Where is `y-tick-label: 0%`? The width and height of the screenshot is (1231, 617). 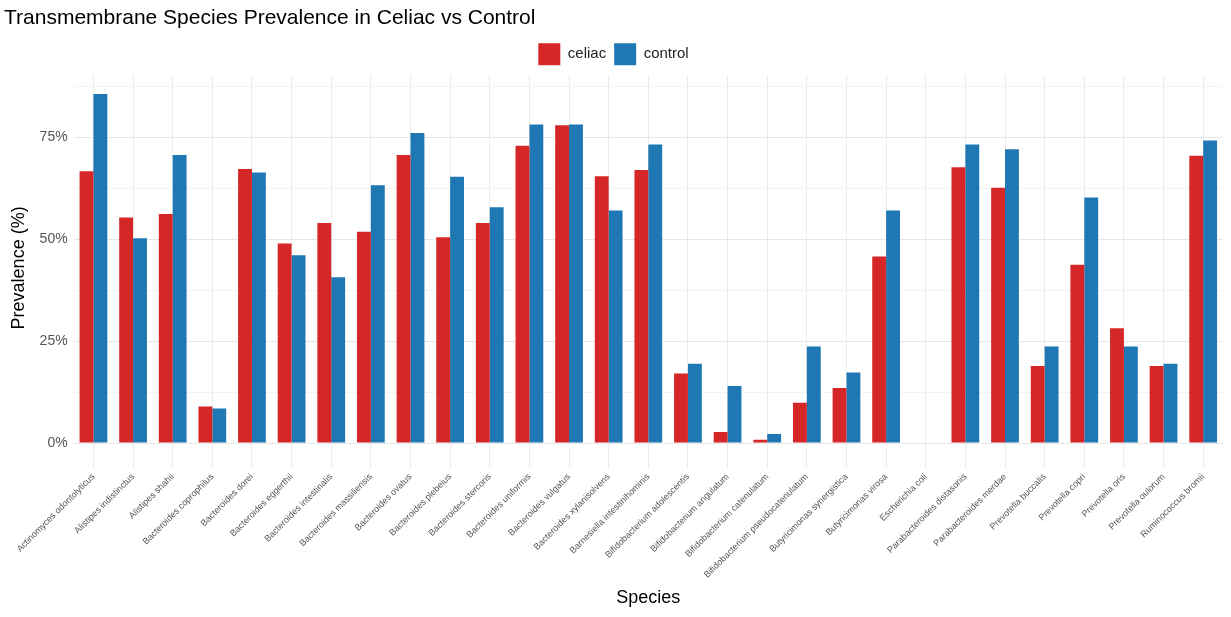 y-tick-label: 0% is located at coordinates (57, 441).